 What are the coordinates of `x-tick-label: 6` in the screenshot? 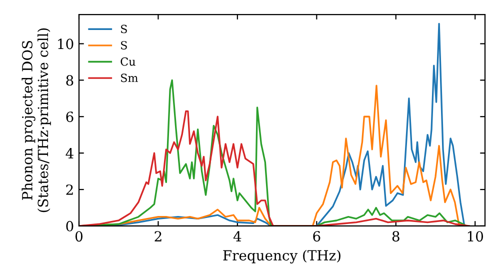 It's located at (316, 236).